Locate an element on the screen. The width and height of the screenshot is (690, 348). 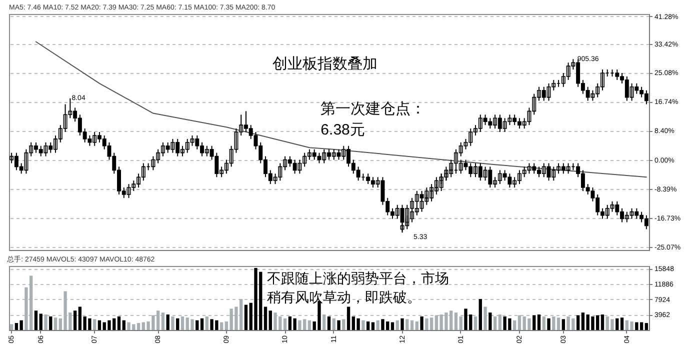
annotation: 第一次建仓点： is located at coordinates (373, 109).